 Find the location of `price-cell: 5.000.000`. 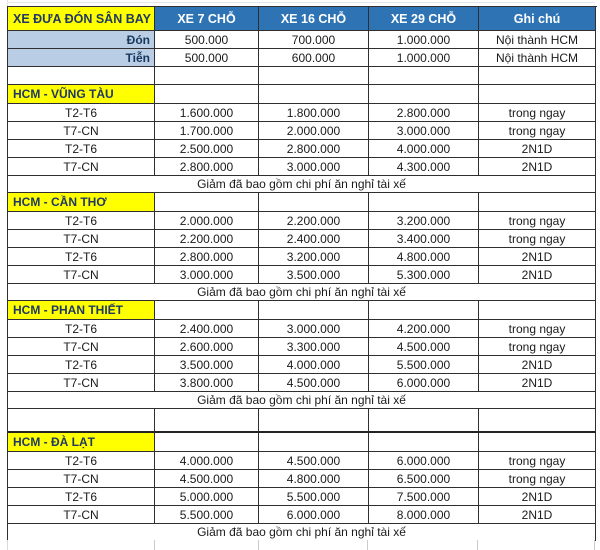

price-cell: 5.000.000 is located at coordinates (207, 497).